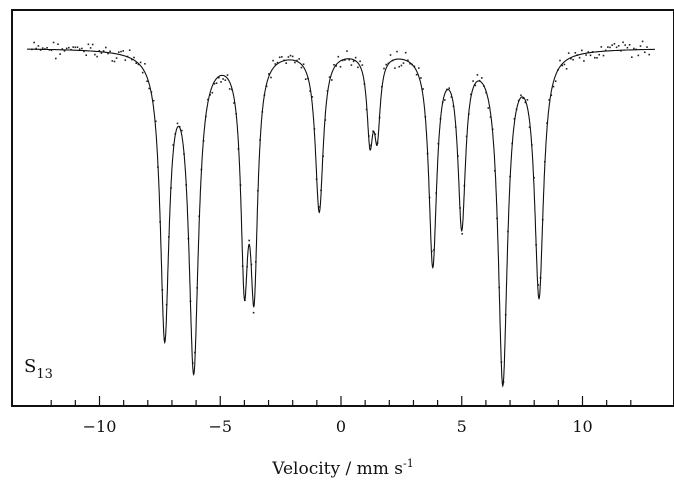 This screenshot has width=674, height=485. Describe the element at coordinates (341, 401) in the screenshot. I see `x-axis-ticks` at that location.